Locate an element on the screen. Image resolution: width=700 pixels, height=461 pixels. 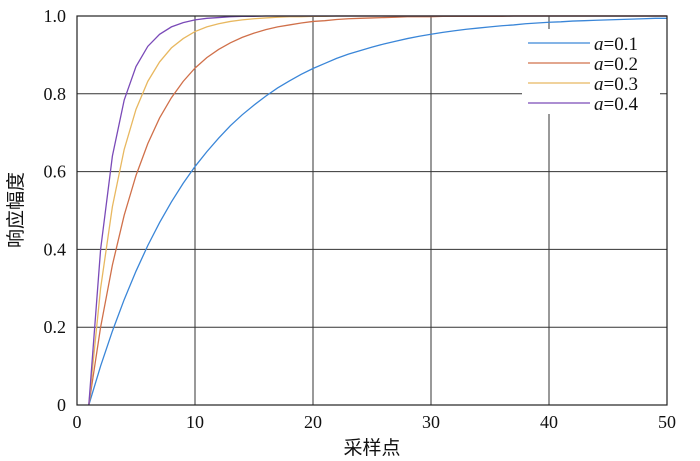
legend-label: a=0.1 is located at coordinates (616, 44).